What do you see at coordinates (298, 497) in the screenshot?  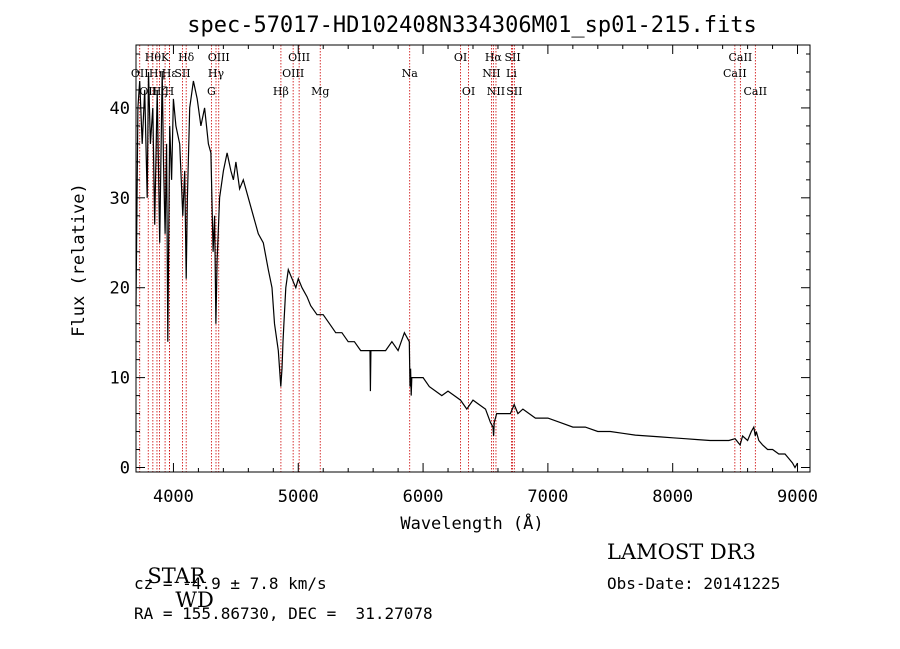 I see `x-tick-label-1: 5000` at bounding box center [298, 497].